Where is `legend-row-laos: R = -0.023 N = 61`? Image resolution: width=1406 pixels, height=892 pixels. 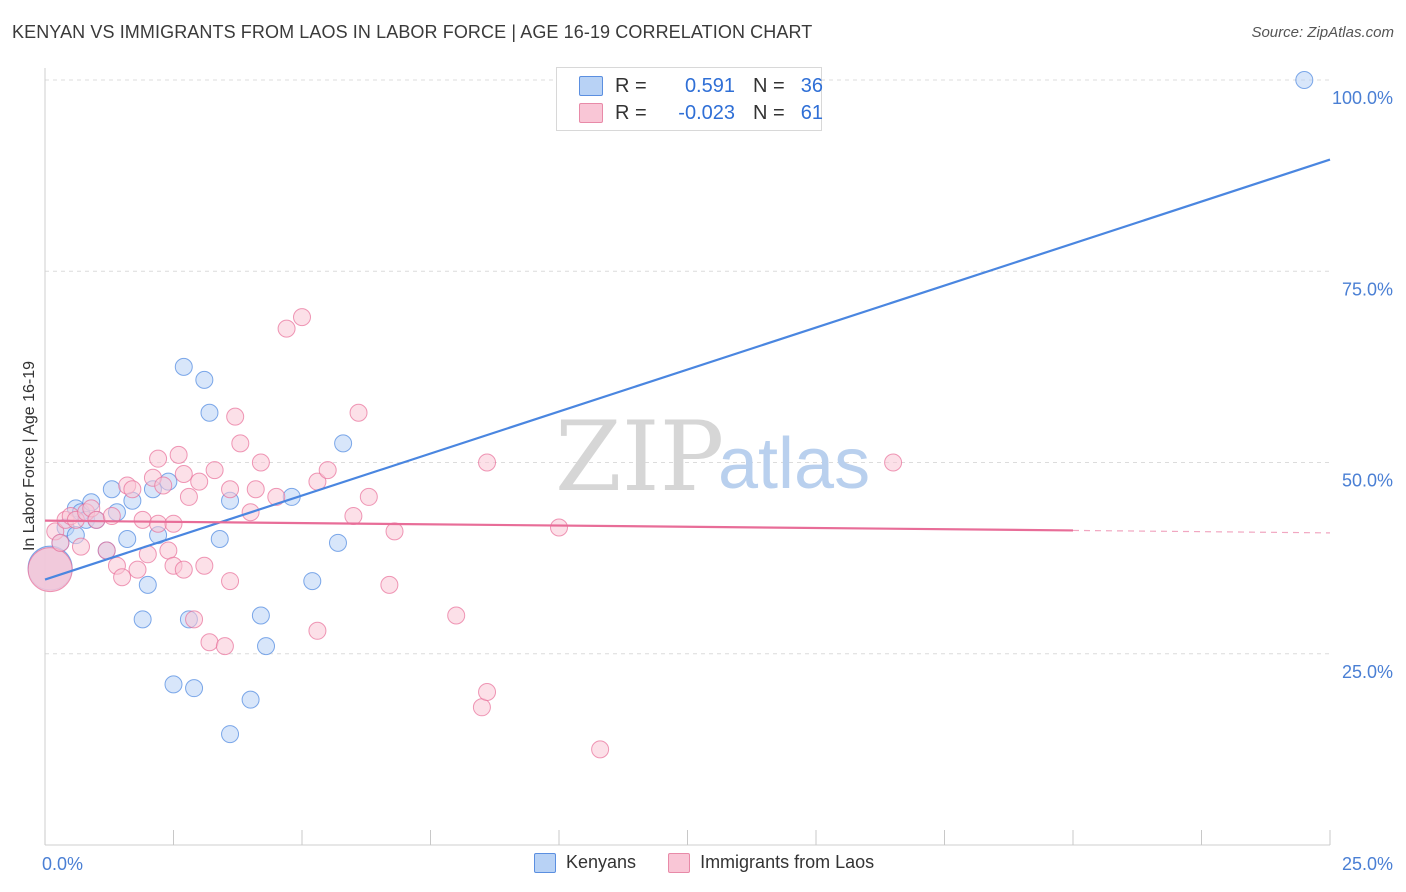
legend-row-laos: R = -0.023 N = 61 is located at coordinates (701, 113).